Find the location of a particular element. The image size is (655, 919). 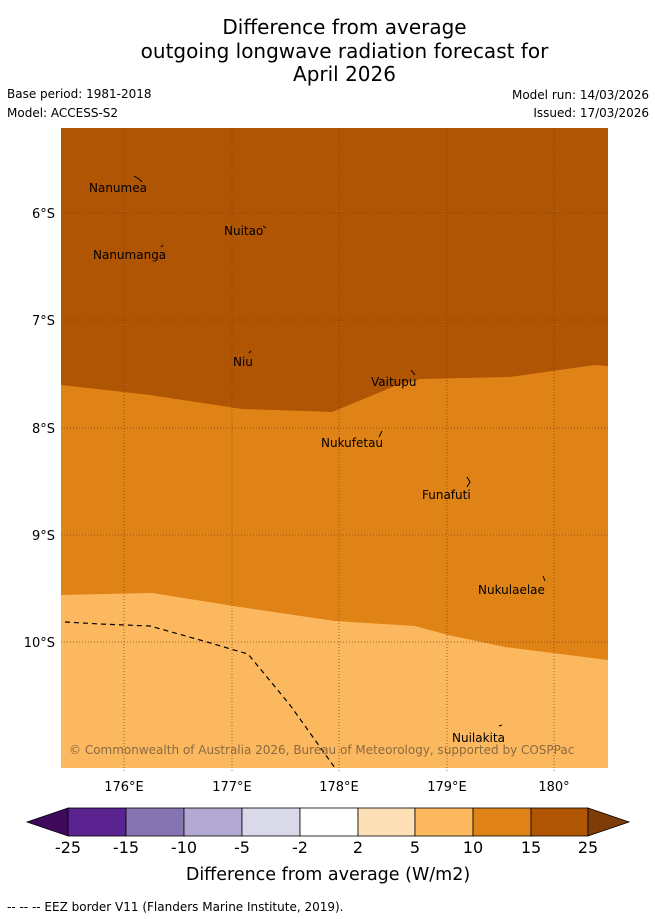

colorbar-tick: 2 is located at coordinates (358, 847).